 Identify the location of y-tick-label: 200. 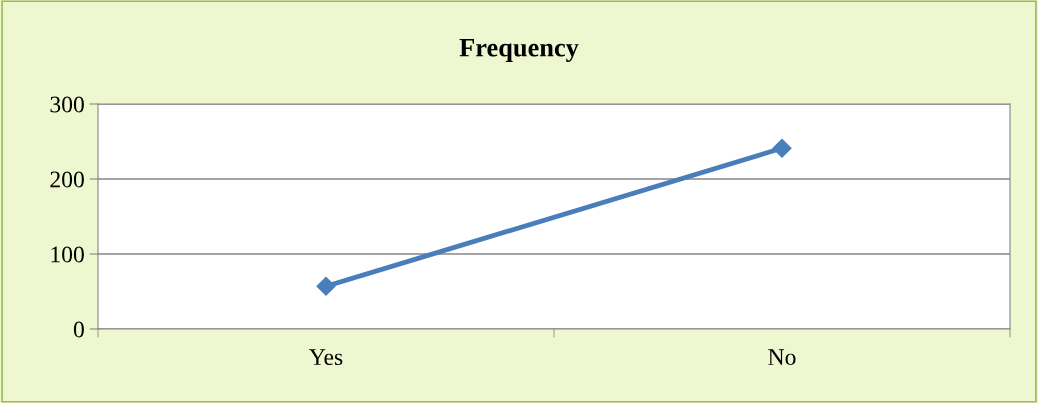
(67, 179).